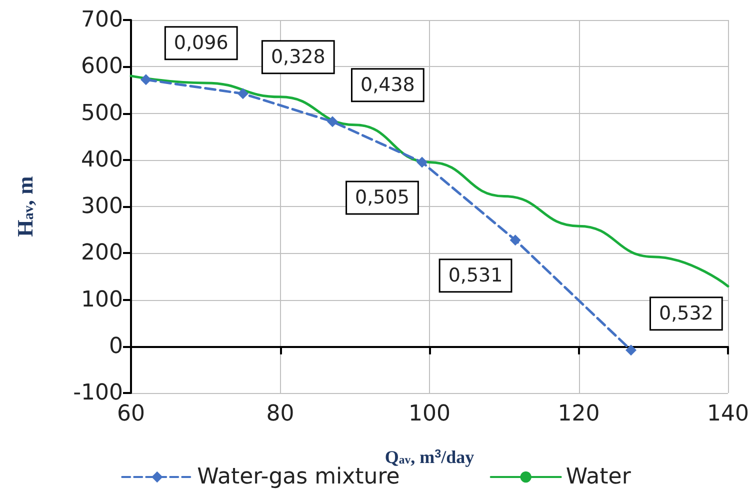 The width and height of the screenshot is (752, 493). What do you see at coordinates (102, 299) in the screenshot?
I see `y-tick-label: 100` at bounding box center [102, 299].